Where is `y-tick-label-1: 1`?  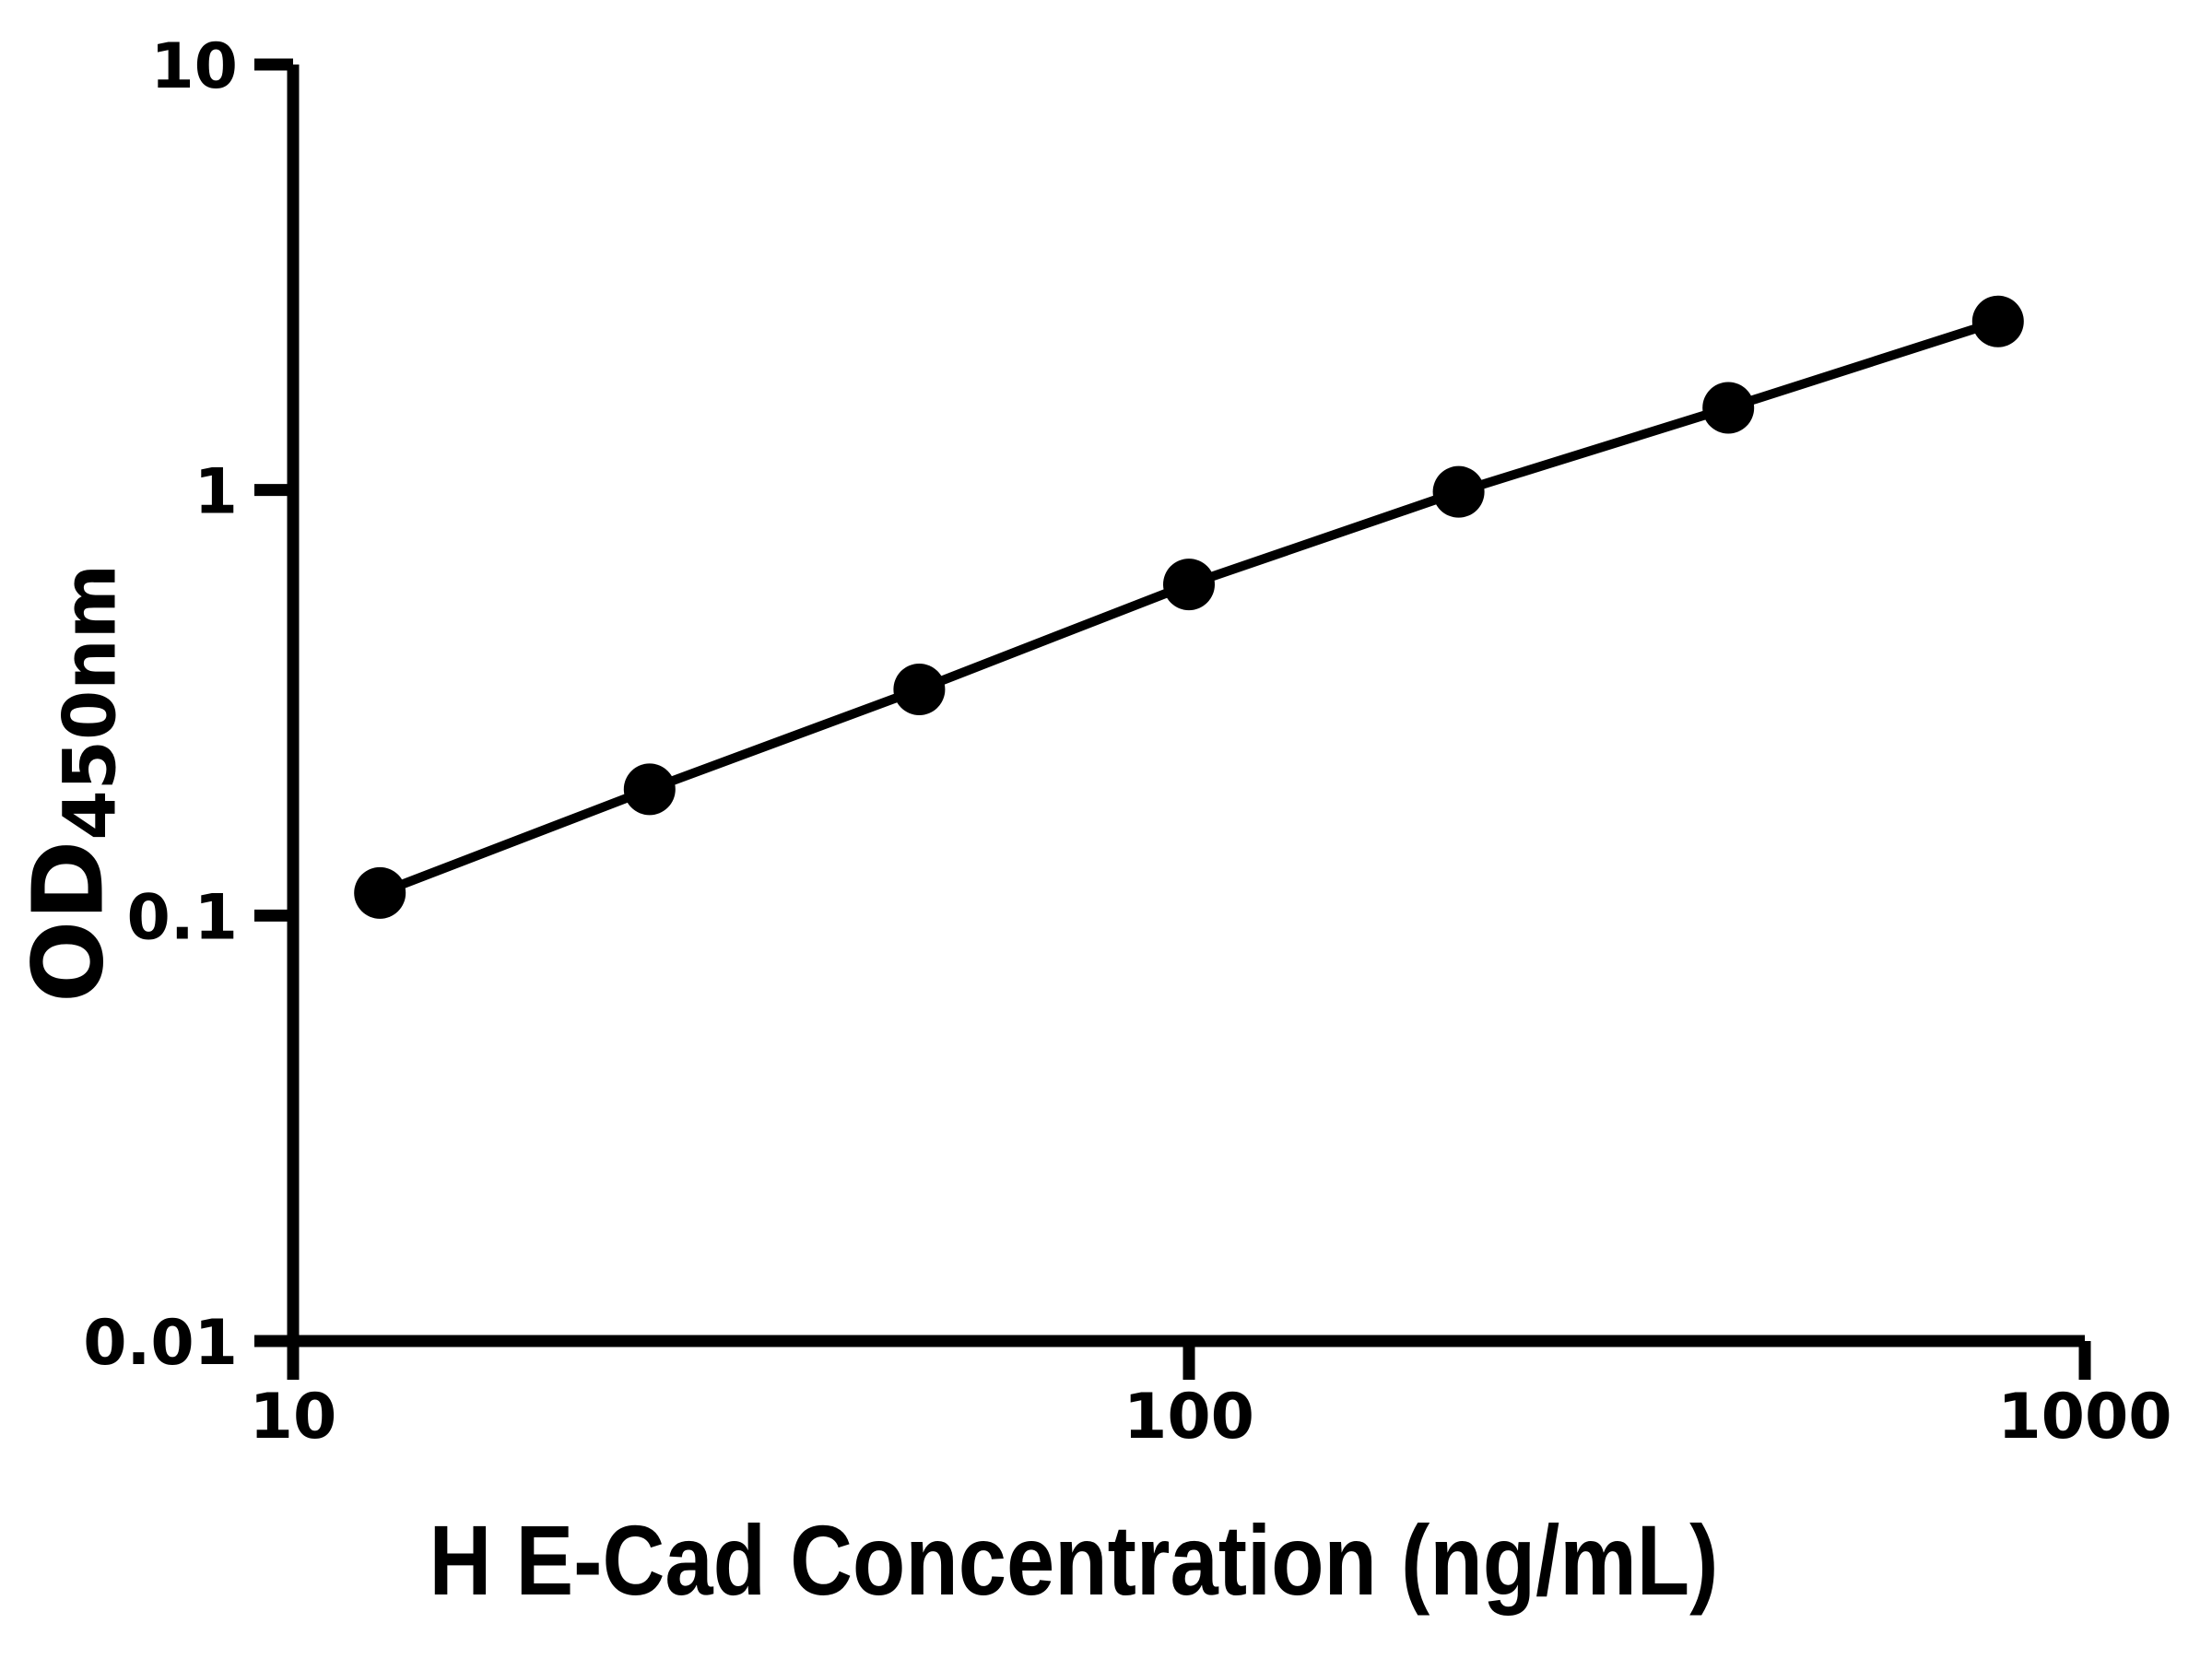 y-tick-label-1: 1 is located at coordinates (216, 492).